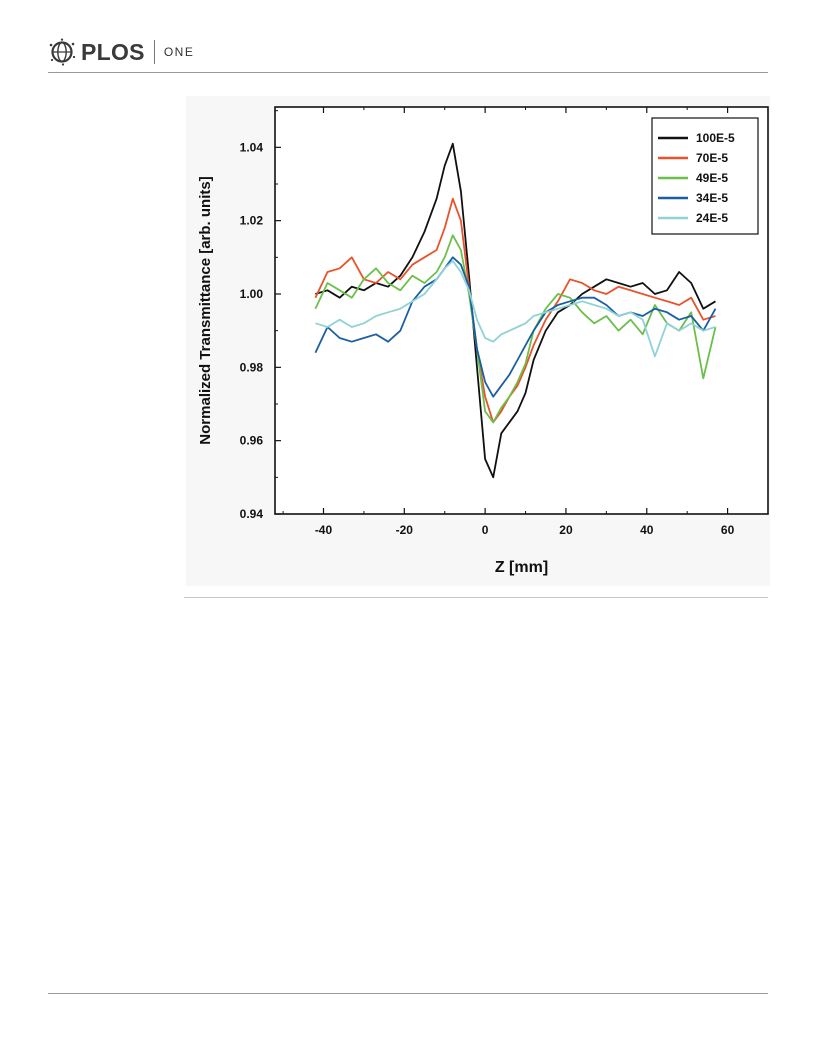  Describe the element at coordinates (252, 514) in the screenshot. I see `y-tick-label: 0.94` at that location.